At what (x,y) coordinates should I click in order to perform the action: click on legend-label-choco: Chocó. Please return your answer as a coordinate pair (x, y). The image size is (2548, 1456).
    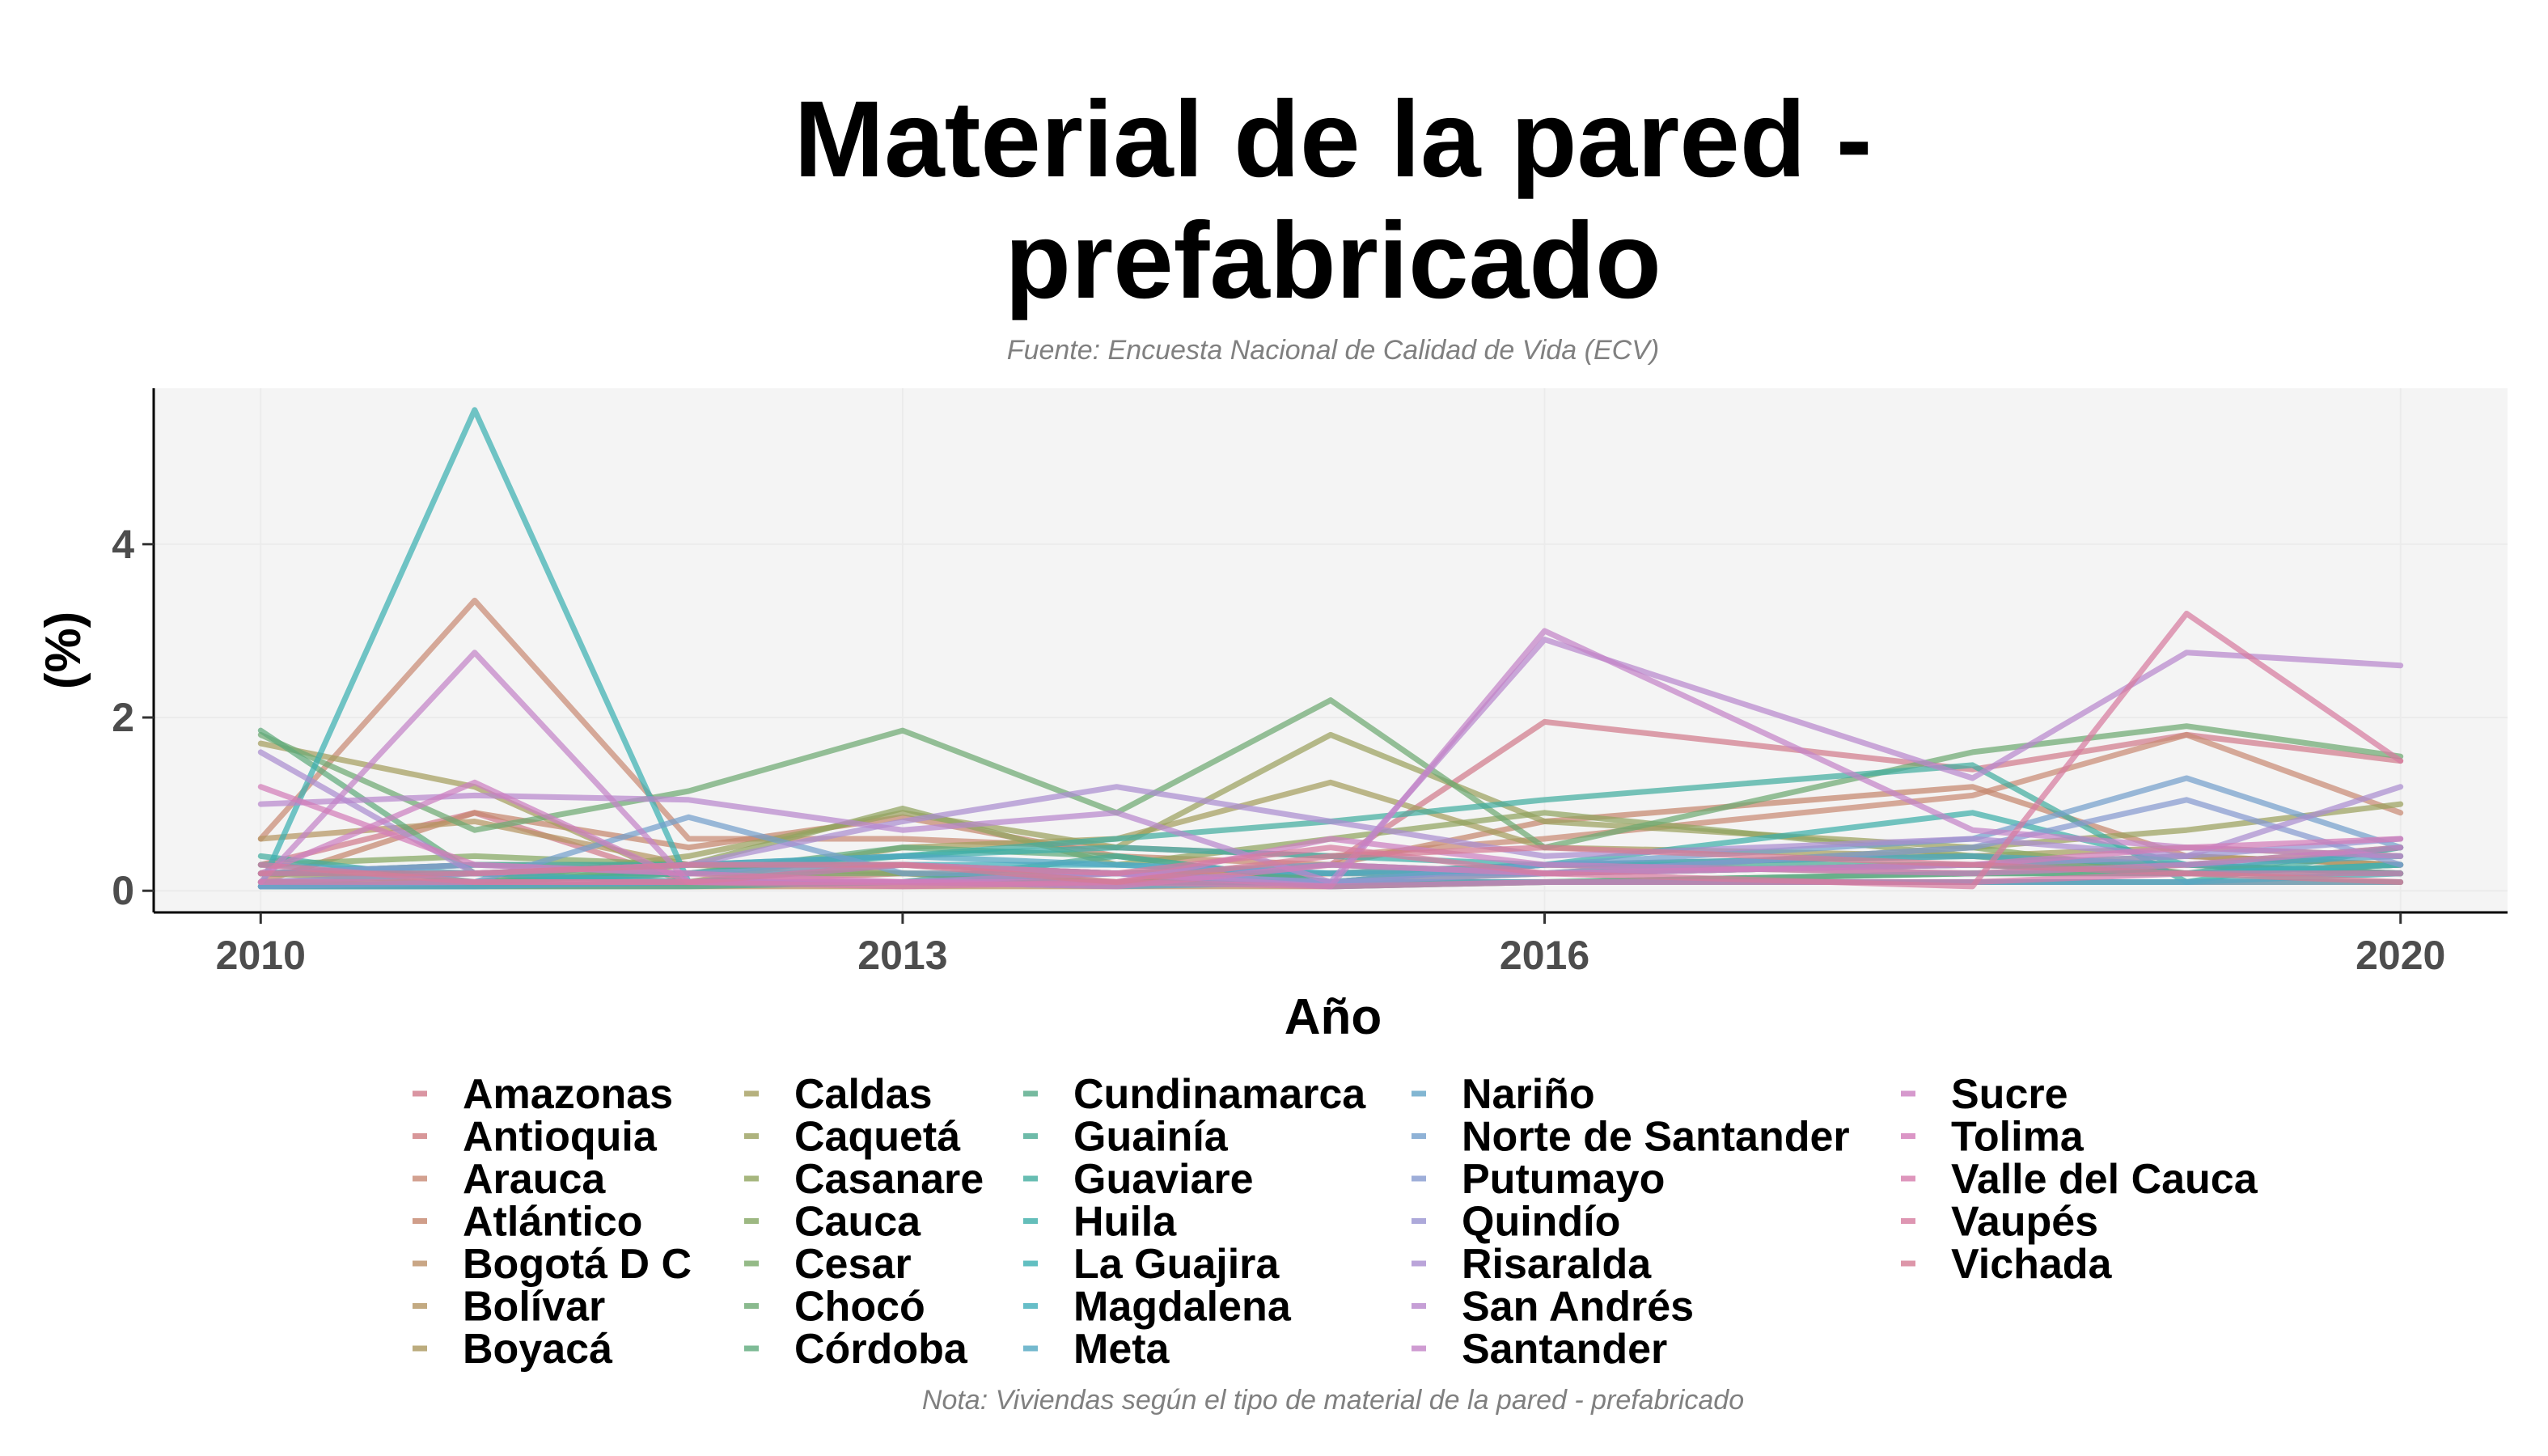
    Looking at the image, I should click on (860, 1307).